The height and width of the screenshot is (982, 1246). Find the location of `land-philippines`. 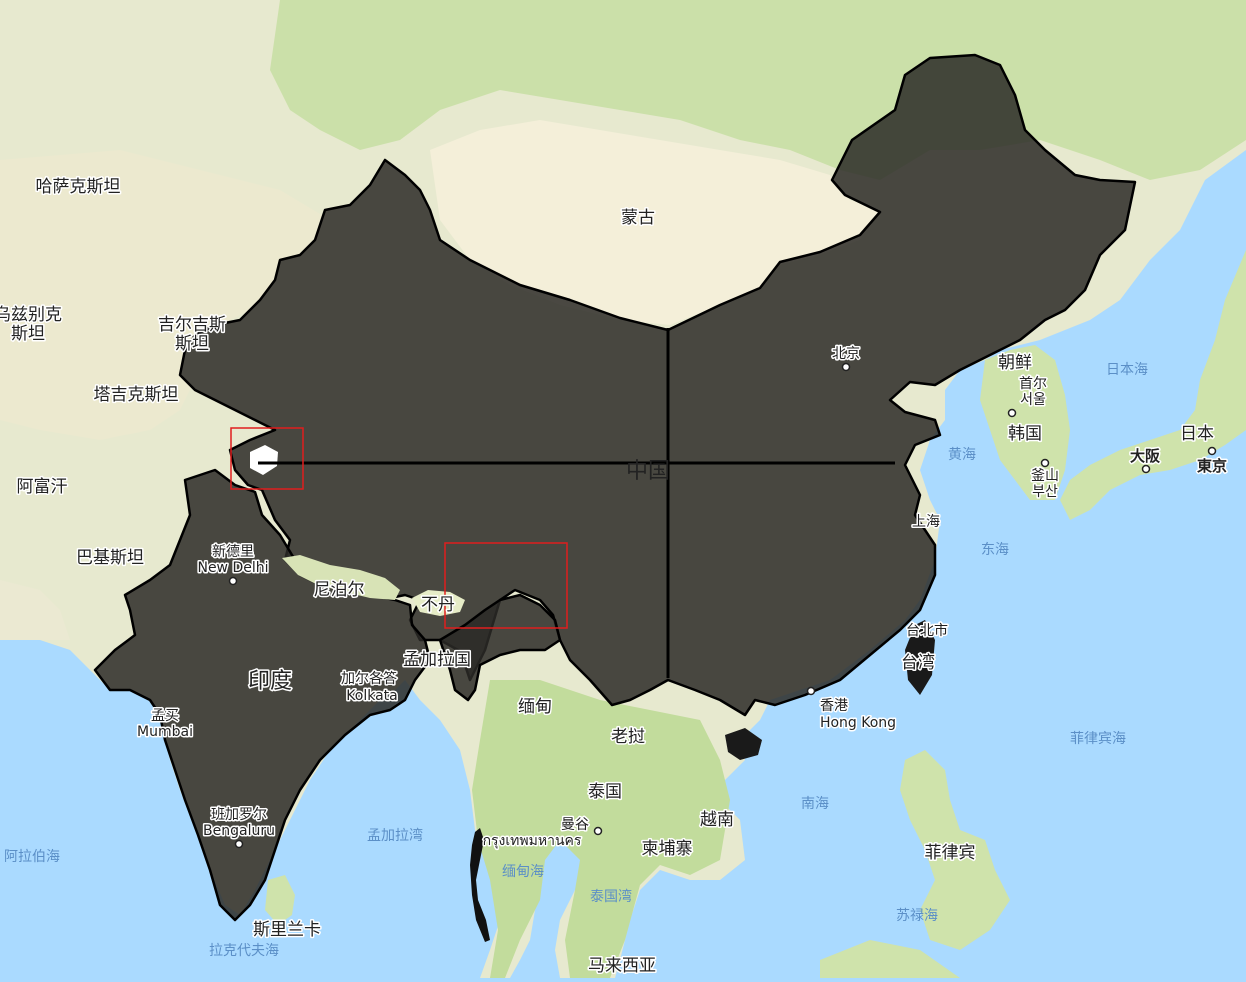

land-philippines is located at coordinates (955, 850).